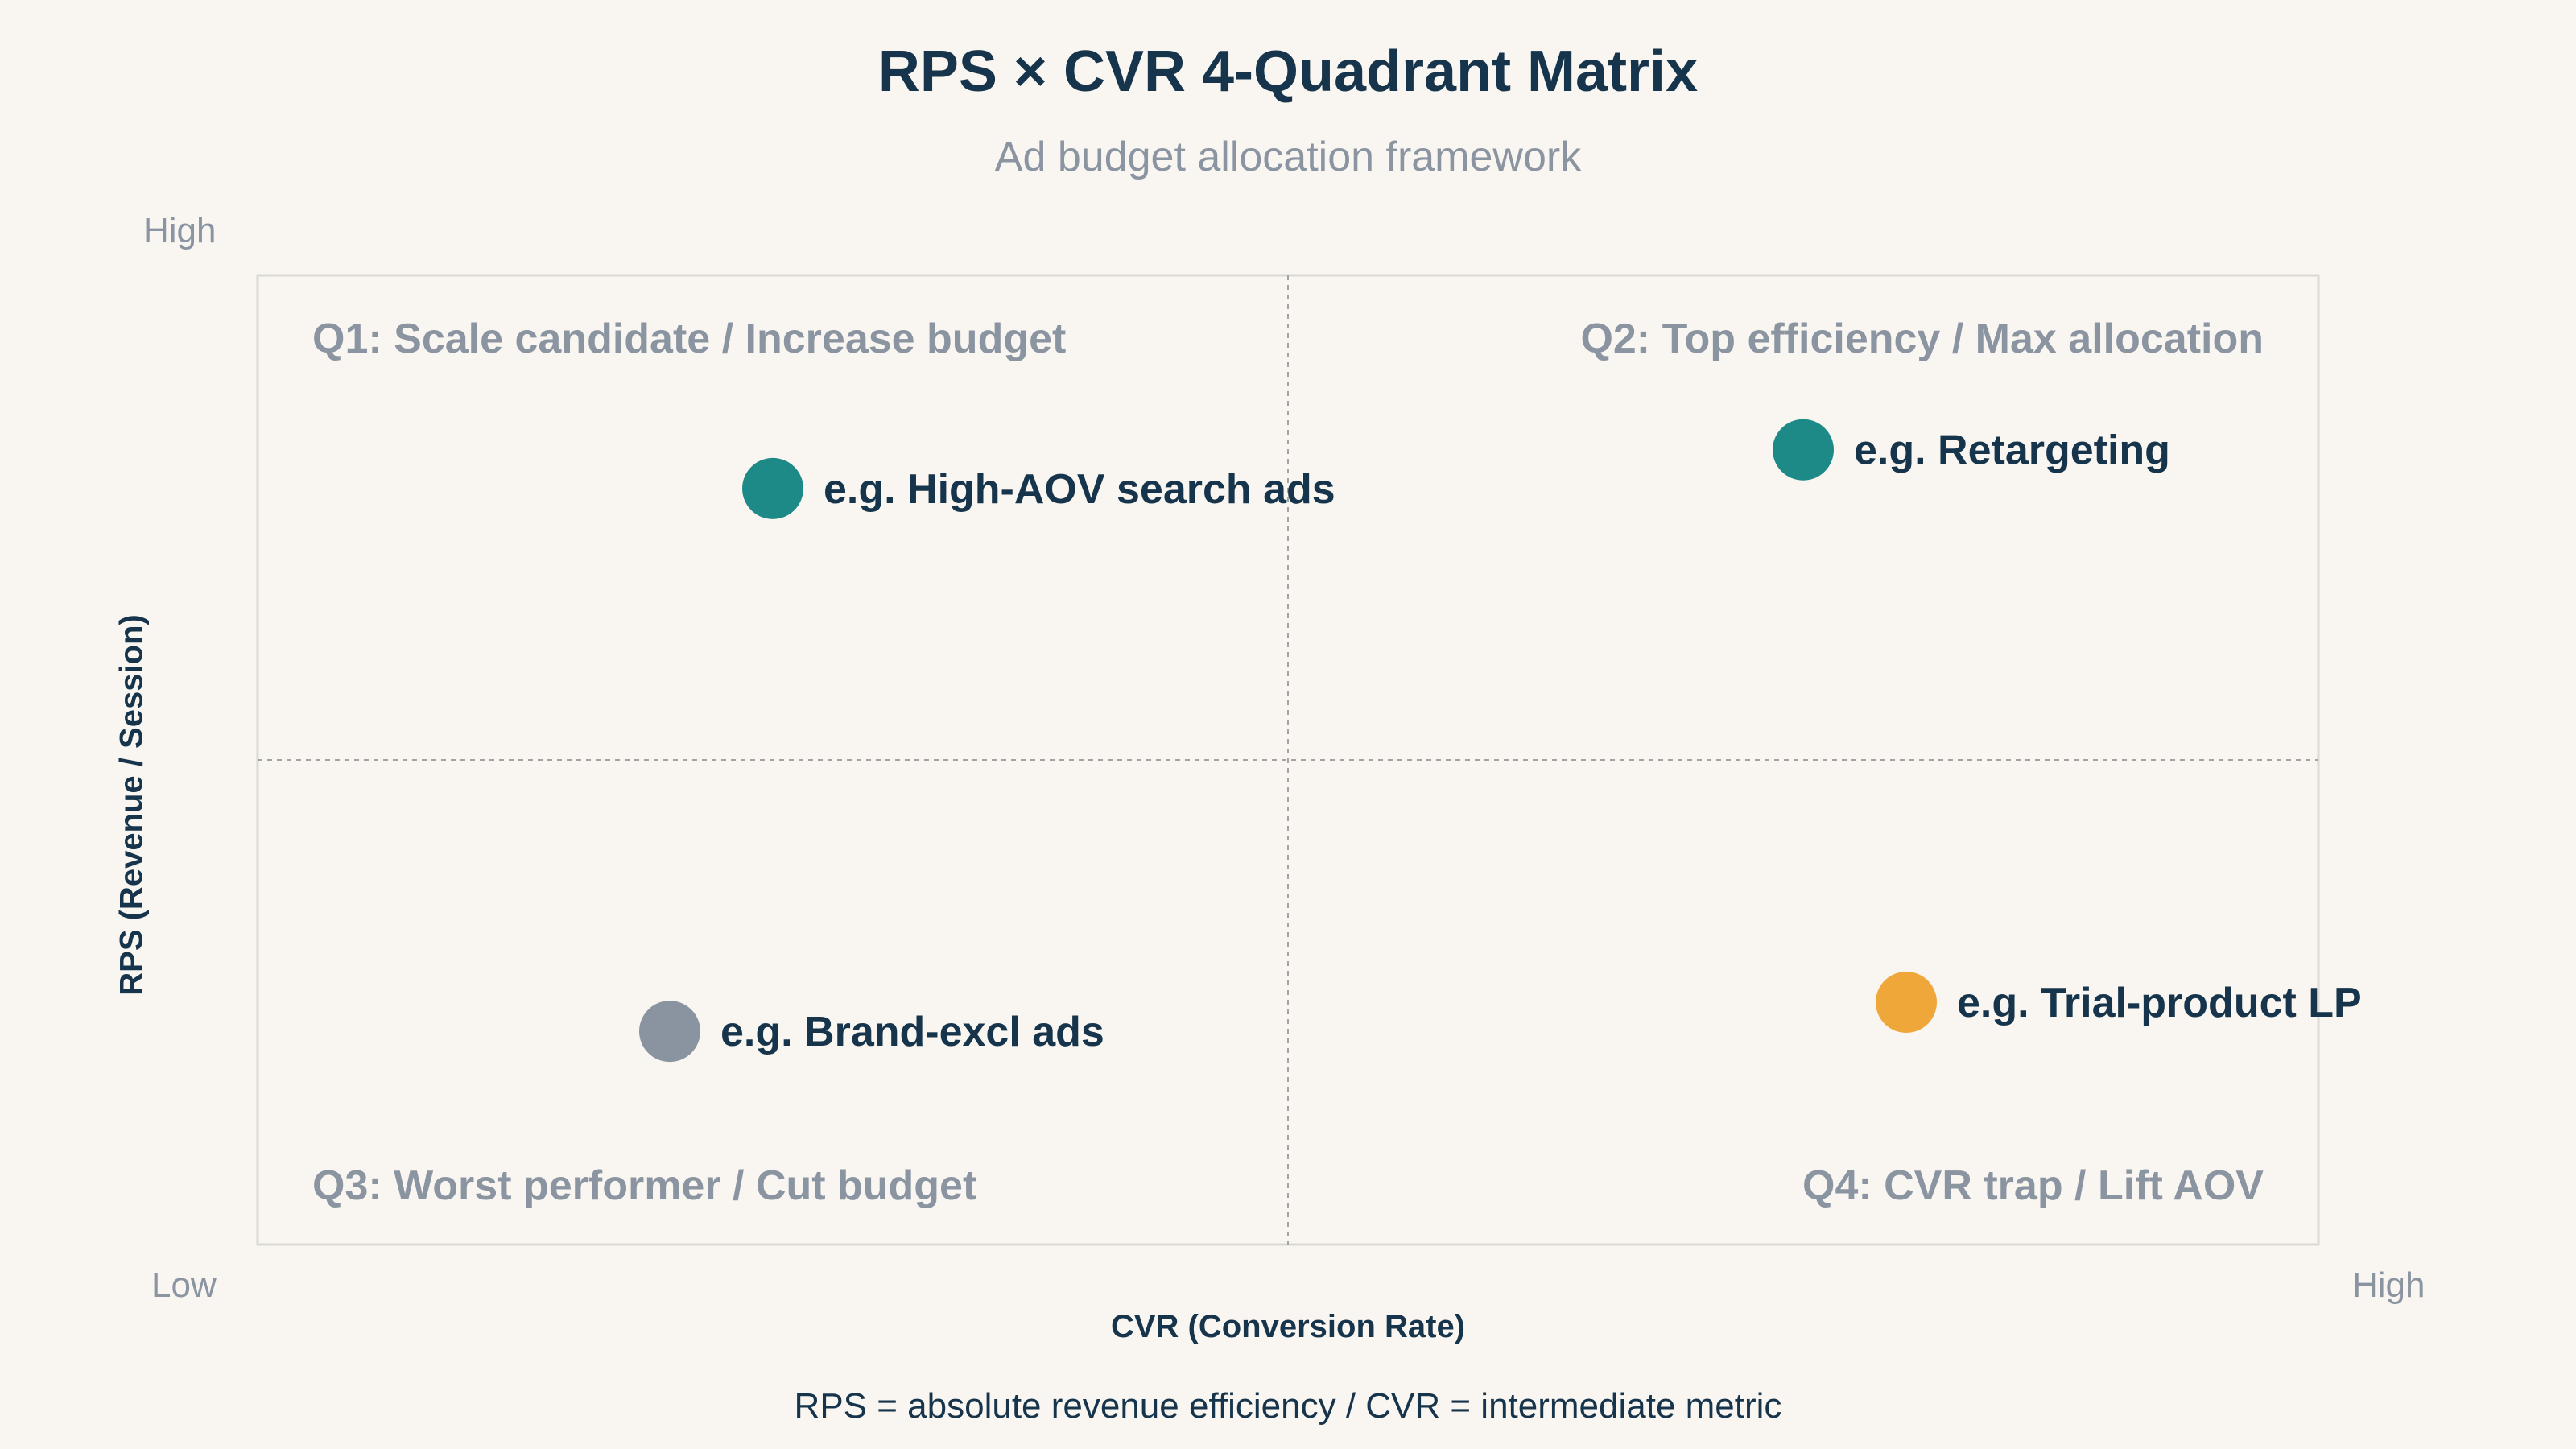 The image size is (2576, 1449). Describe the element at coordinates (184, 1285) in the screenshot. I see `axis-low-label: Low` at that location.